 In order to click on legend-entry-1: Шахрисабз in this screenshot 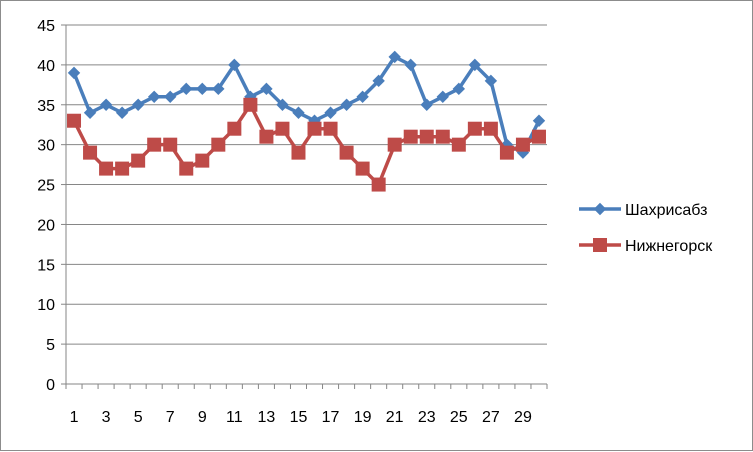, I will do `click(643, 210)`.